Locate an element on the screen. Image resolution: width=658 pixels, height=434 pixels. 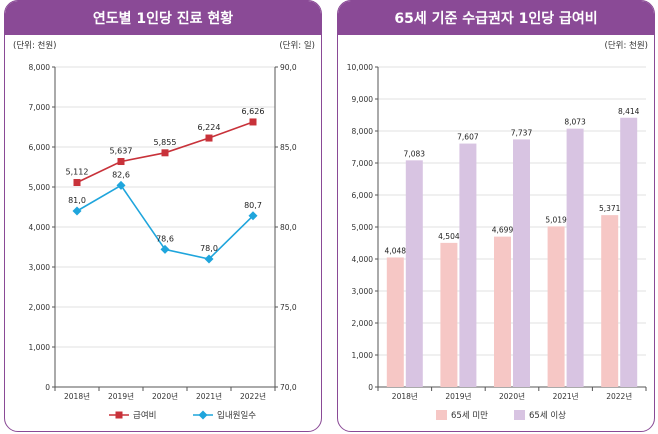
y-tick-label: 0 is located at coordinates (370, 387).